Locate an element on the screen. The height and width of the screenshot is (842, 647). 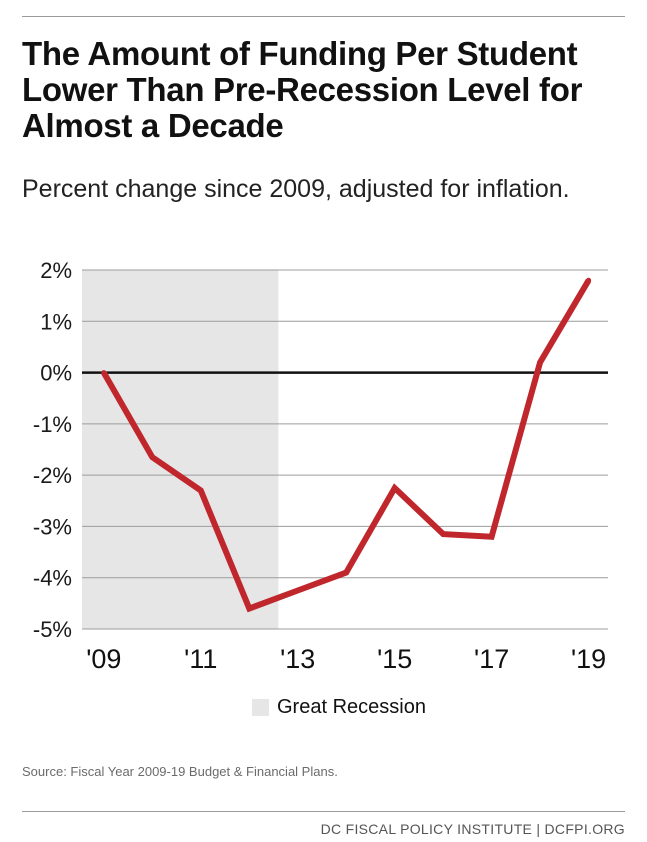
legend-swatch is located at coordinates (260, 707).